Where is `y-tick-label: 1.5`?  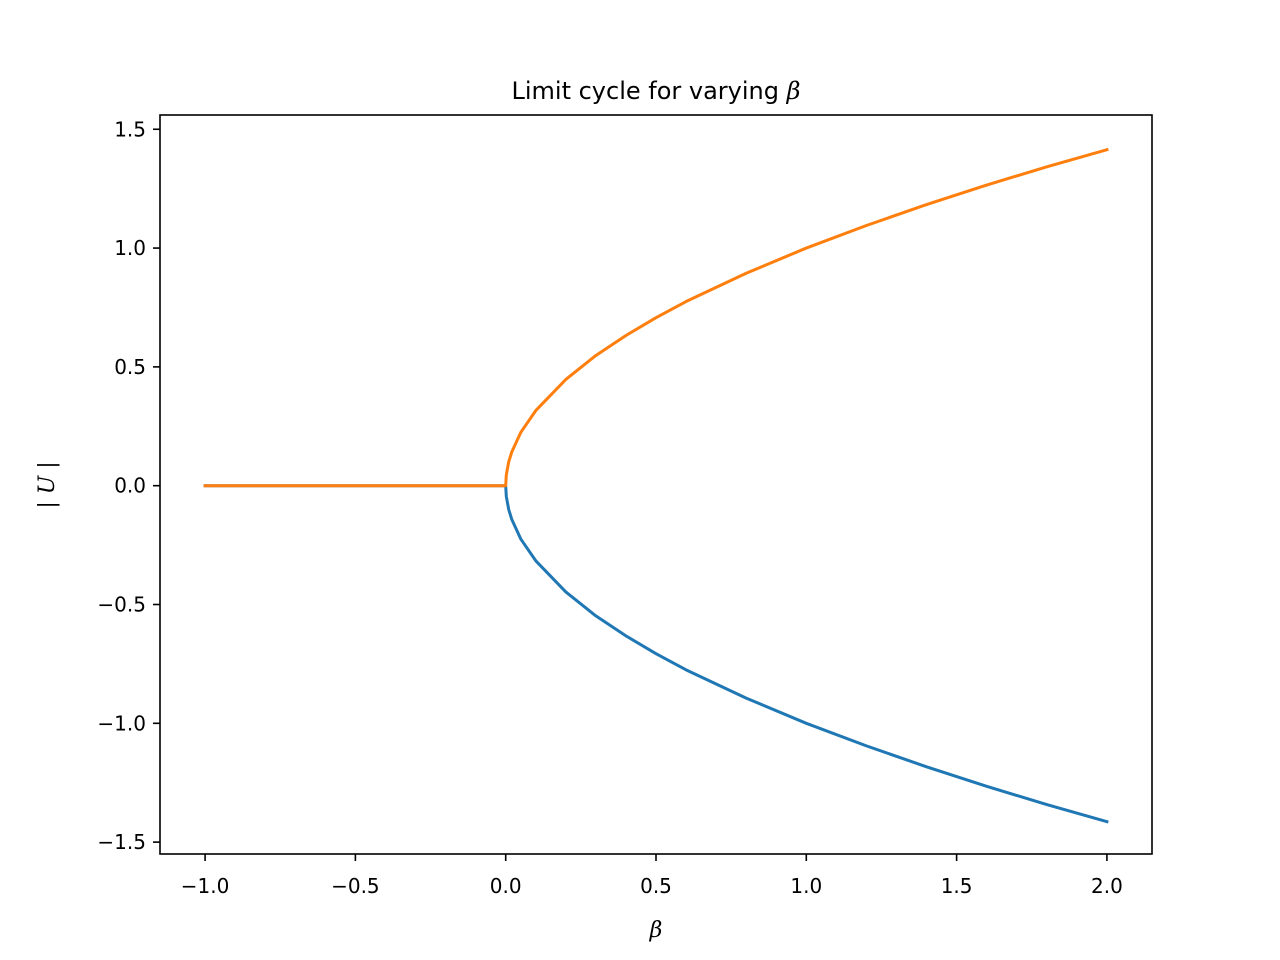
y-tick-label: 1.5 is located at coordinates (130, 129).